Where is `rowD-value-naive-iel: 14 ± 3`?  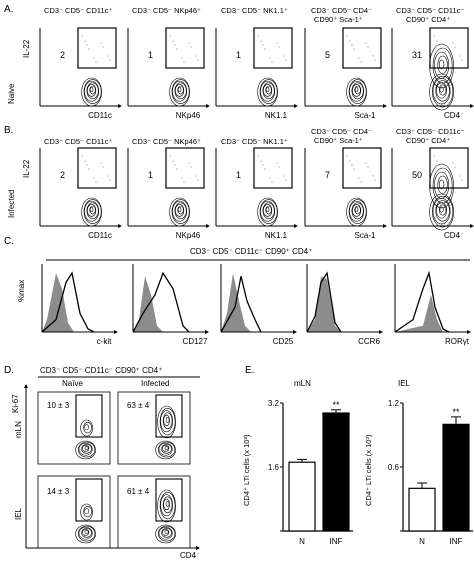
rowD-value-naive-iel: 14 ± 3 is located at coordinates (58, 491).